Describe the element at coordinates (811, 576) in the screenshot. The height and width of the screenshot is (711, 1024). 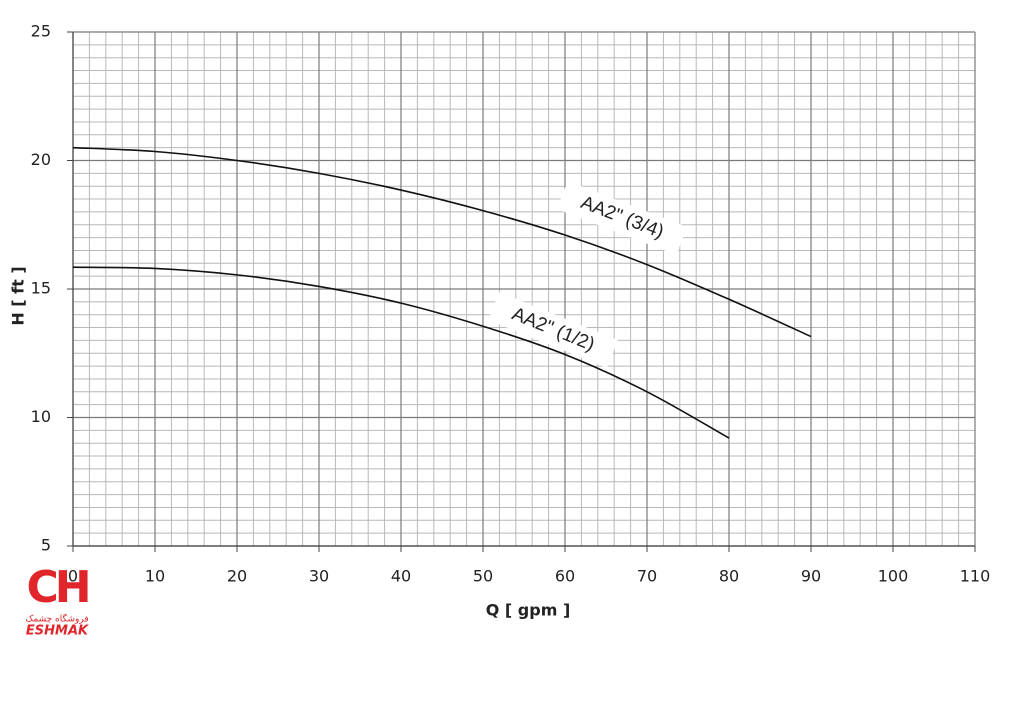
I see `x-tick-label: 90` at that location.